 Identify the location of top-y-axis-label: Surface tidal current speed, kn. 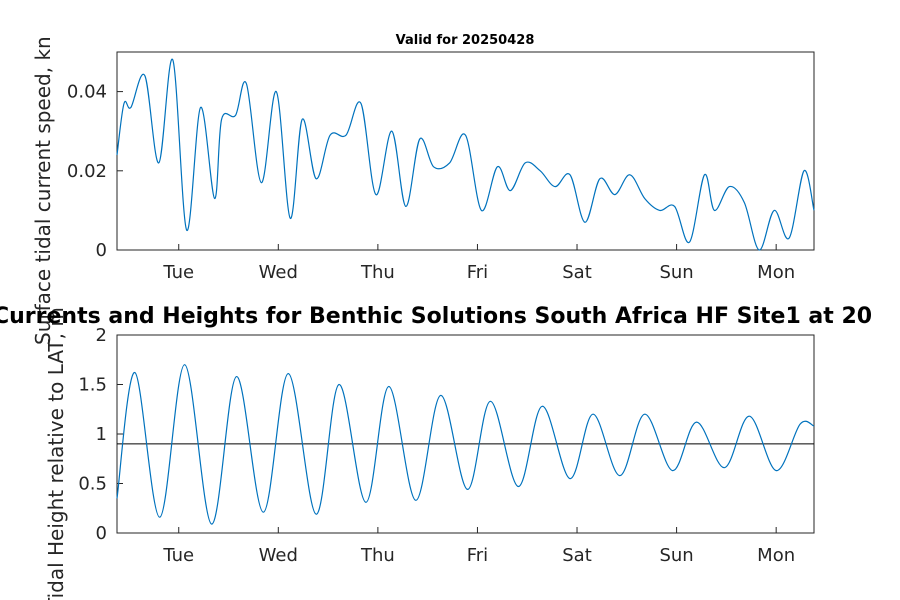
(43, 190).